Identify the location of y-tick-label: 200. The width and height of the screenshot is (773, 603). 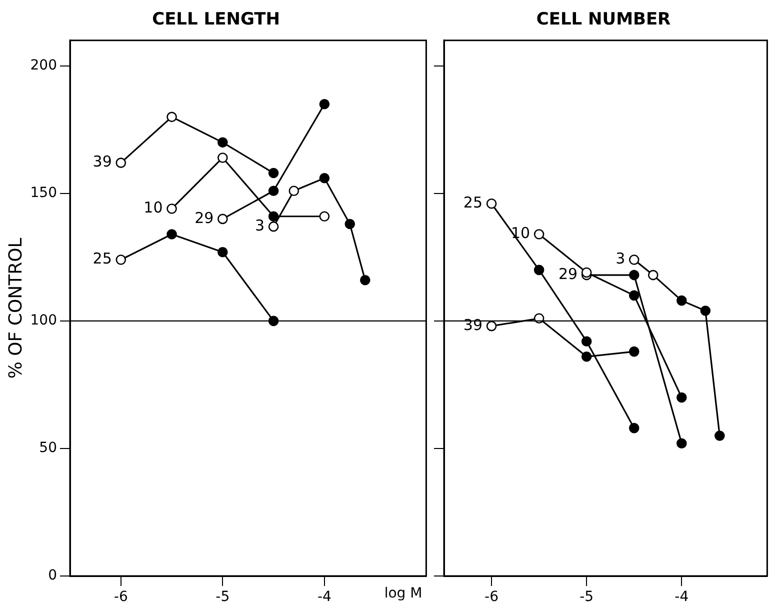
(43, 66).